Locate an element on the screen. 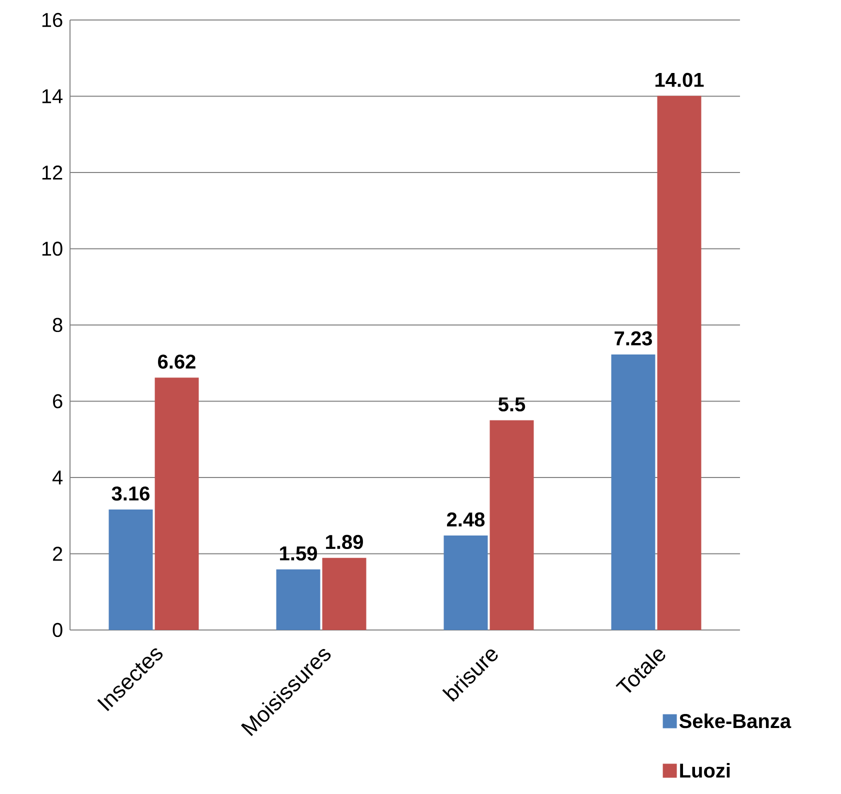 The image size is (841, 794). y-tick-label: 8 is located at coordinates (57, 325).